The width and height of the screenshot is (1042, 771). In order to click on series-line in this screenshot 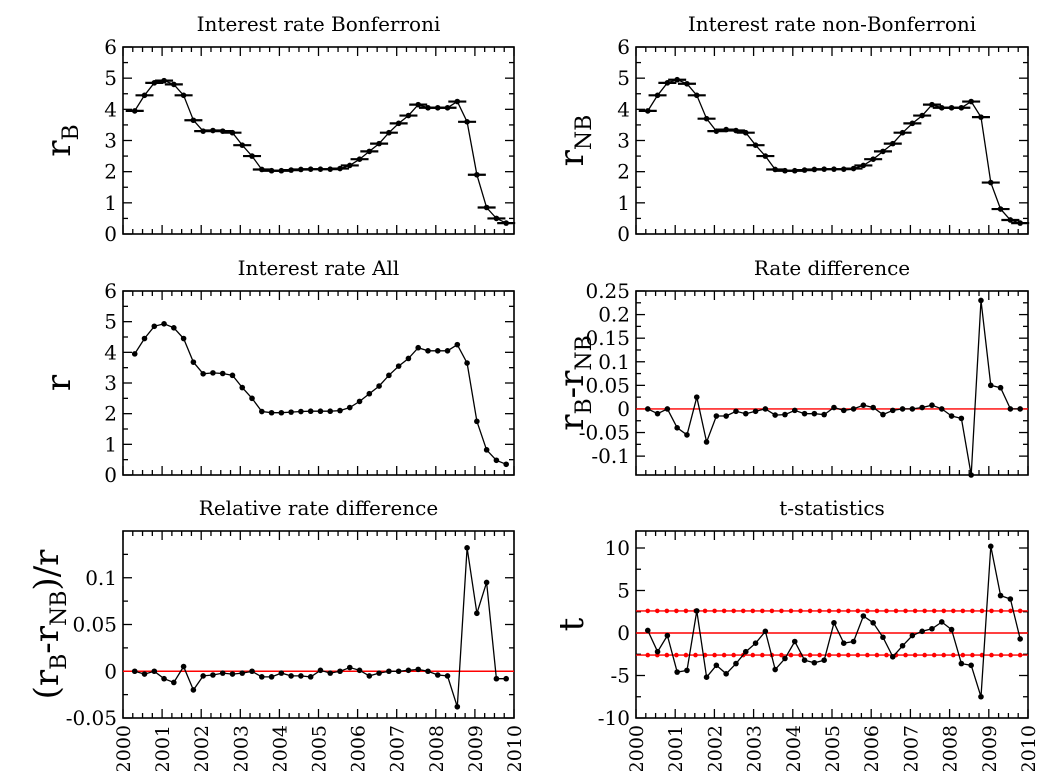, I will do `click(834, 388)`.